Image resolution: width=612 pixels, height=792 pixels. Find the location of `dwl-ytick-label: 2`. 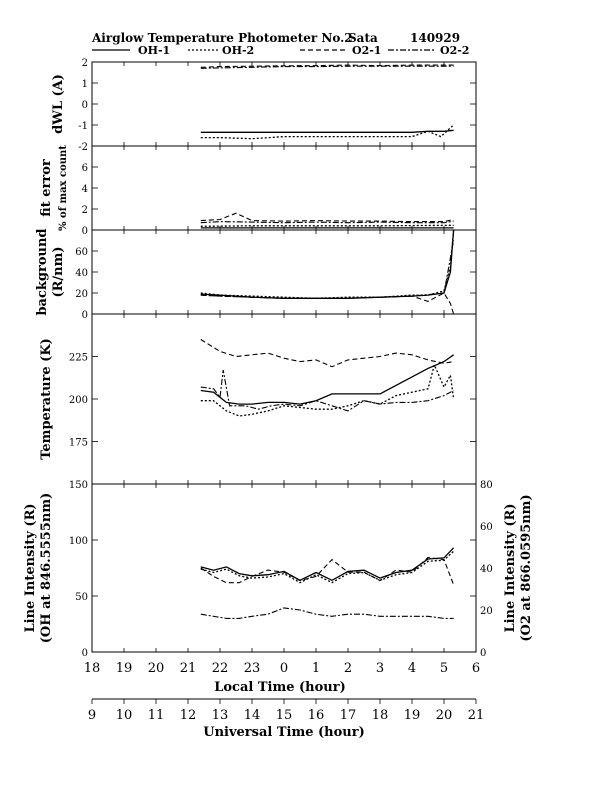

dwl-ytick-label: 2 is located at coordinates (85, 63).